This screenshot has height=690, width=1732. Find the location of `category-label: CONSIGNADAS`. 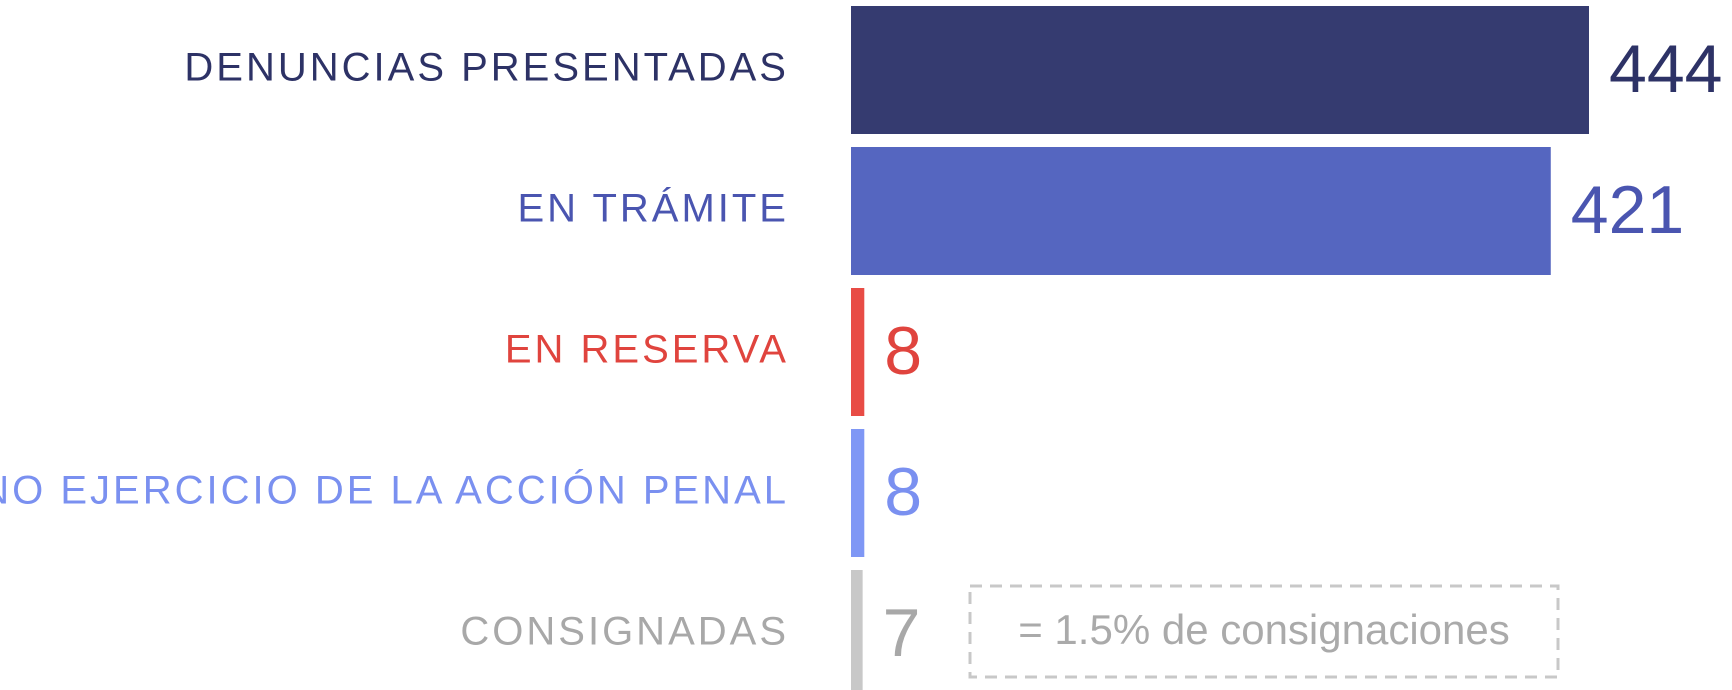

category-label: CONSIGNADAS is located at coordinates (624, 632).